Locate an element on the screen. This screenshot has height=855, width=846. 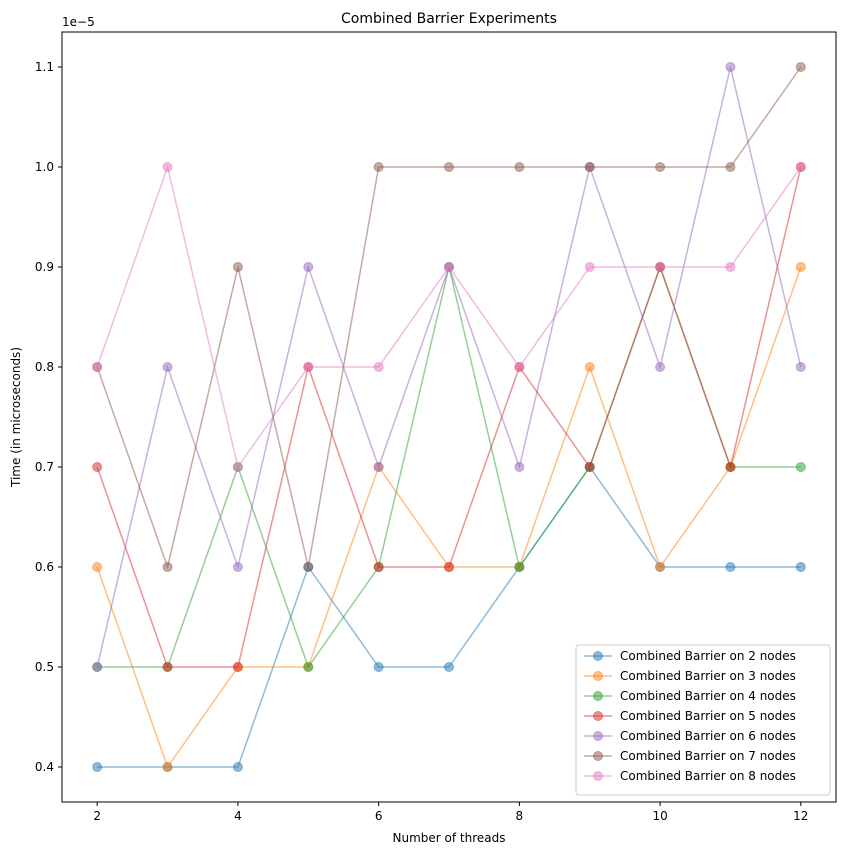
legend-item: Combined Barrier on 4 nodes is located at coordinates (690, 696).